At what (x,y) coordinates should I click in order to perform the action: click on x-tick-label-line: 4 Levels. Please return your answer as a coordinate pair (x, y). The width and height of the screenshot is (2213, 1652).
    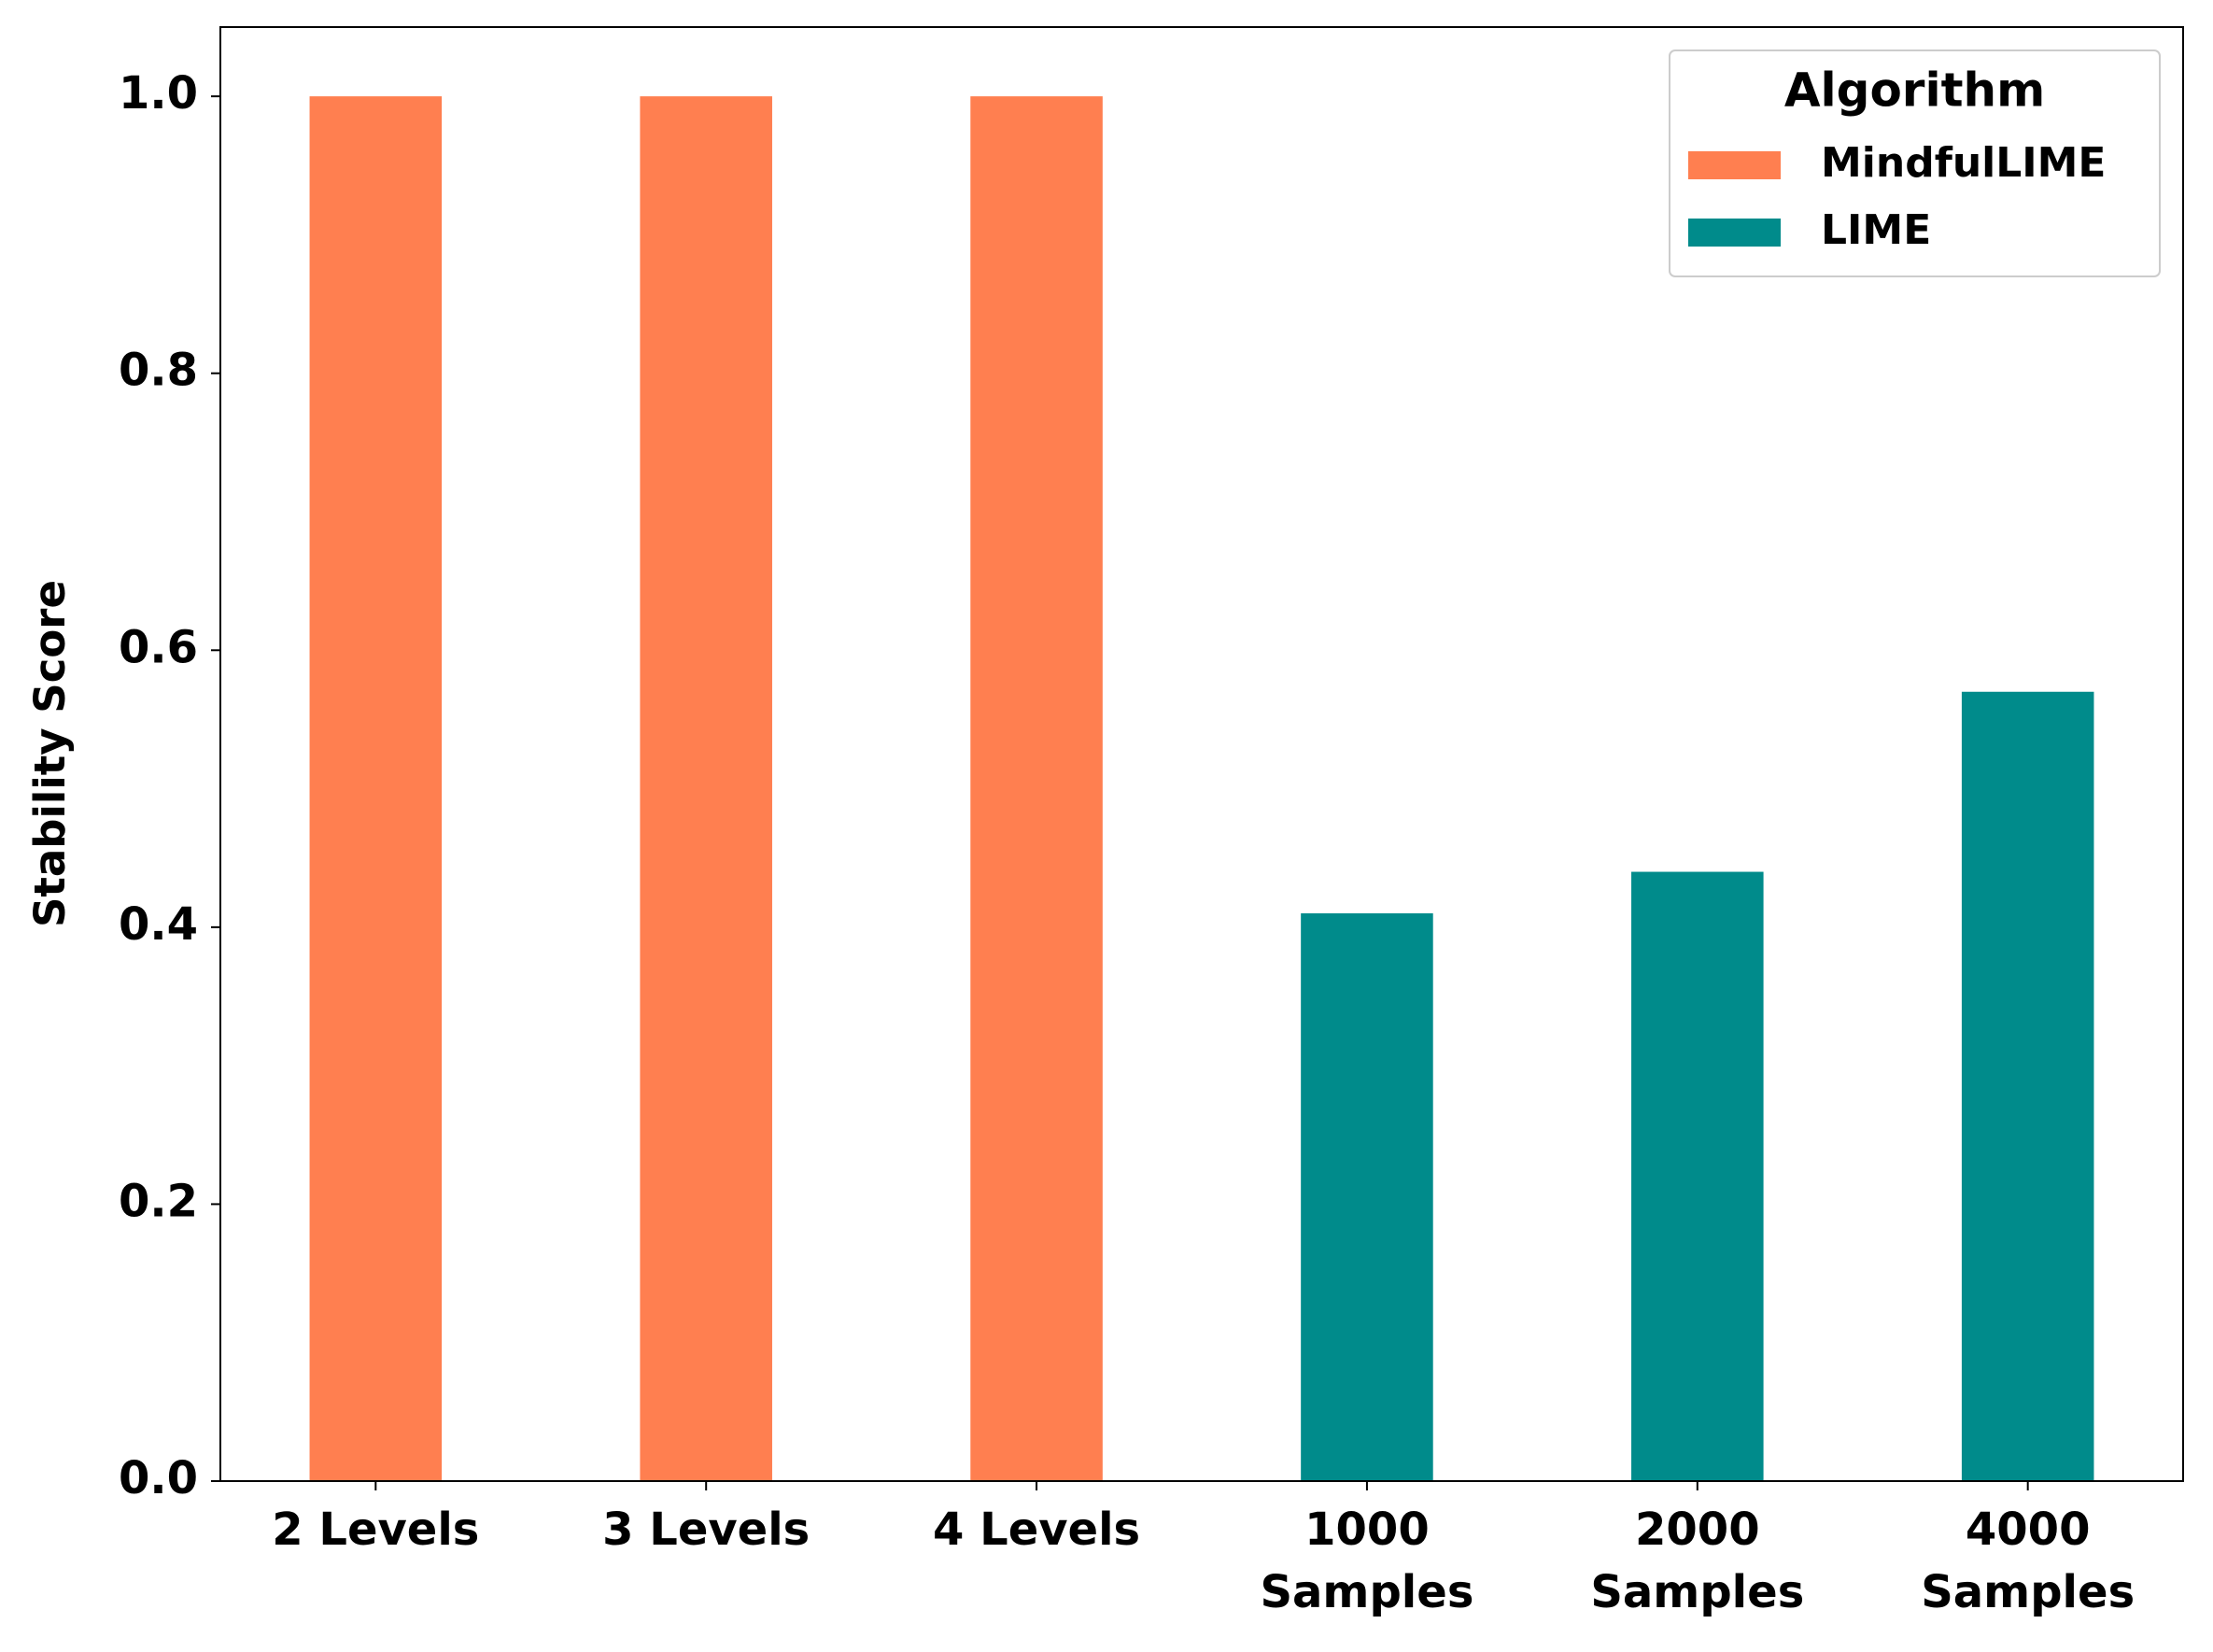
    Looking at the image, I should click on (1037, 1530).